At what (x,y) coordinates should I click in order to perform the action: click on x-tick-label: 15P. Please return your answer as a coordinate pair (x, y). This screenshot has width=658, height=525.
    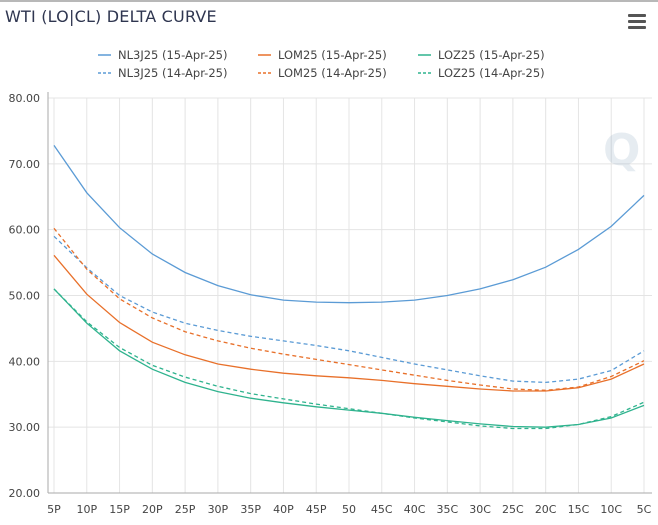
    Looking at the image, I should click on (119, 509).